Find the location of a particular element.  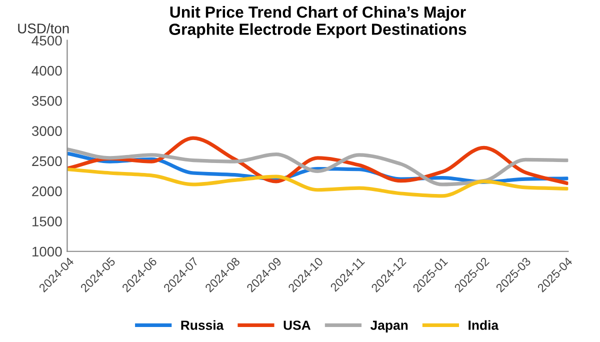

legend-label: Russia is located at coordinates (202, 325).